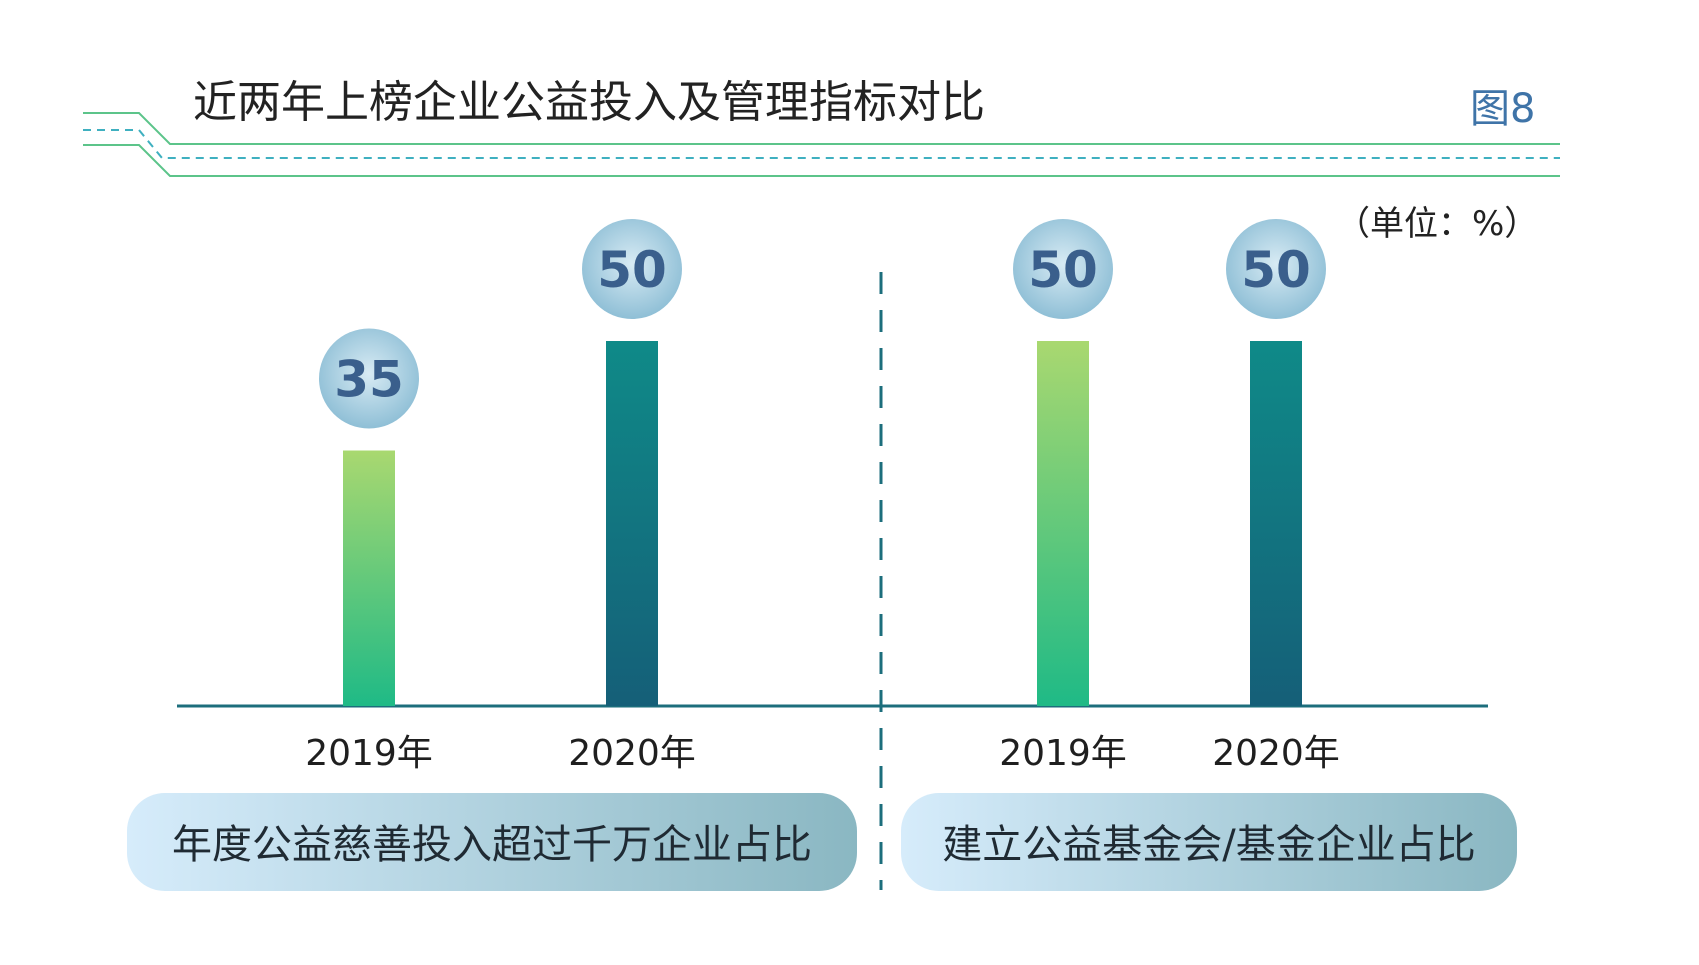  What do you see at coordinates (632, 523) in the screenshot?
I see `bar-left-2020年` at bounding box center [632, 523].